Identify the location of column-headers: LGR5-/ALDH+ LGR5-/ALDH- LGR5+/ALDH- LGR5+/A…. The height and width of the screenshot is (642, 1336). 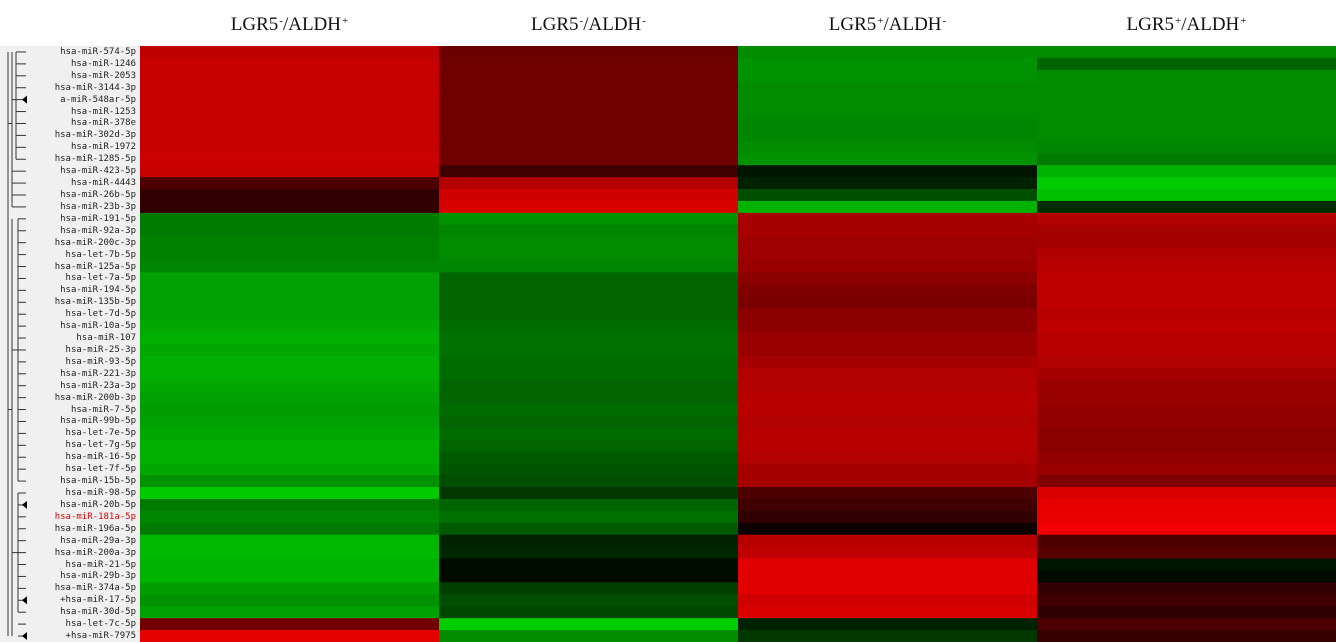
(668, 23).